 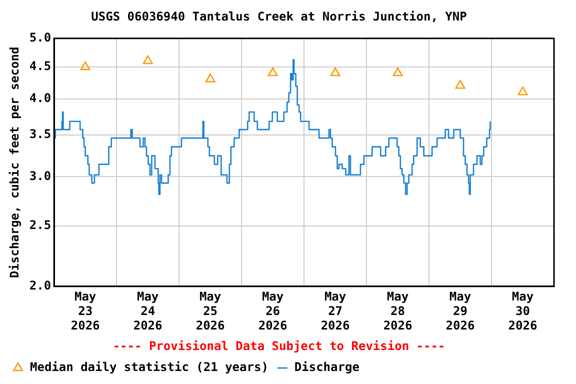 I want to click on y-tick-label: 3.5, so click(x=40, y=134).